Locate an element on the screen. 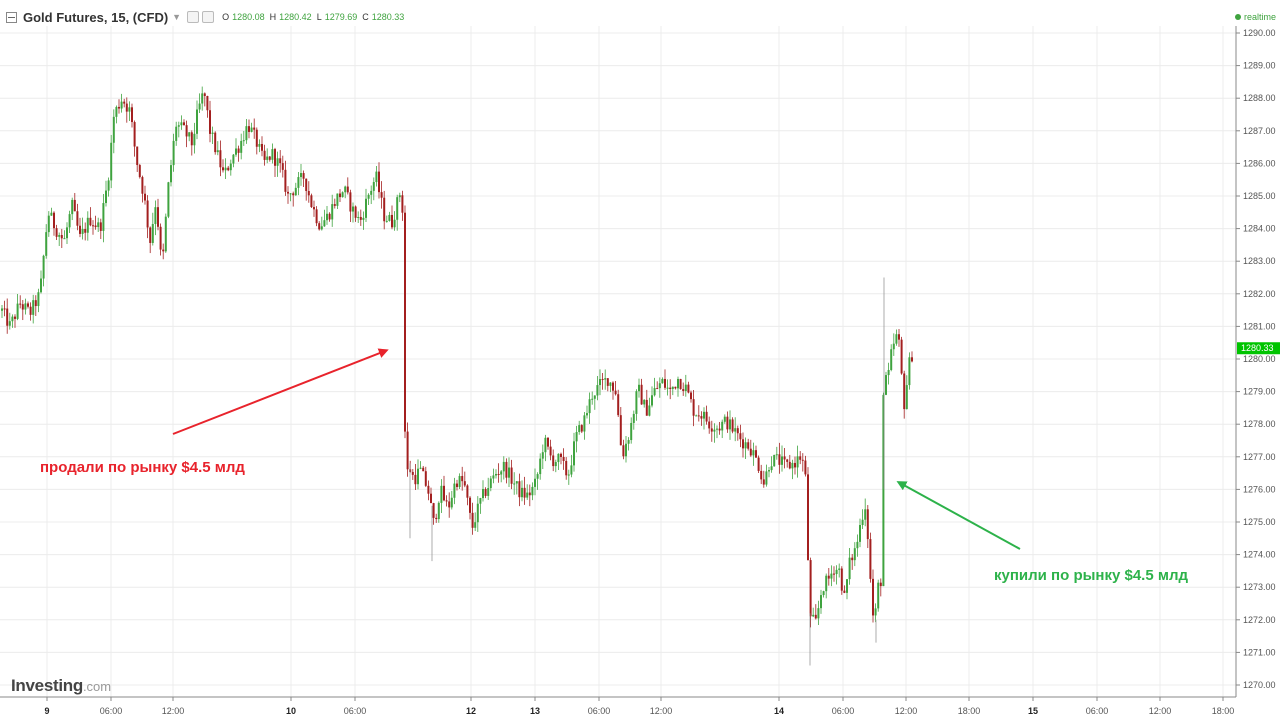 This screenshot has width=1280, height=721. chevron-down-icon: ▼ is located at coordinates (177, 17).